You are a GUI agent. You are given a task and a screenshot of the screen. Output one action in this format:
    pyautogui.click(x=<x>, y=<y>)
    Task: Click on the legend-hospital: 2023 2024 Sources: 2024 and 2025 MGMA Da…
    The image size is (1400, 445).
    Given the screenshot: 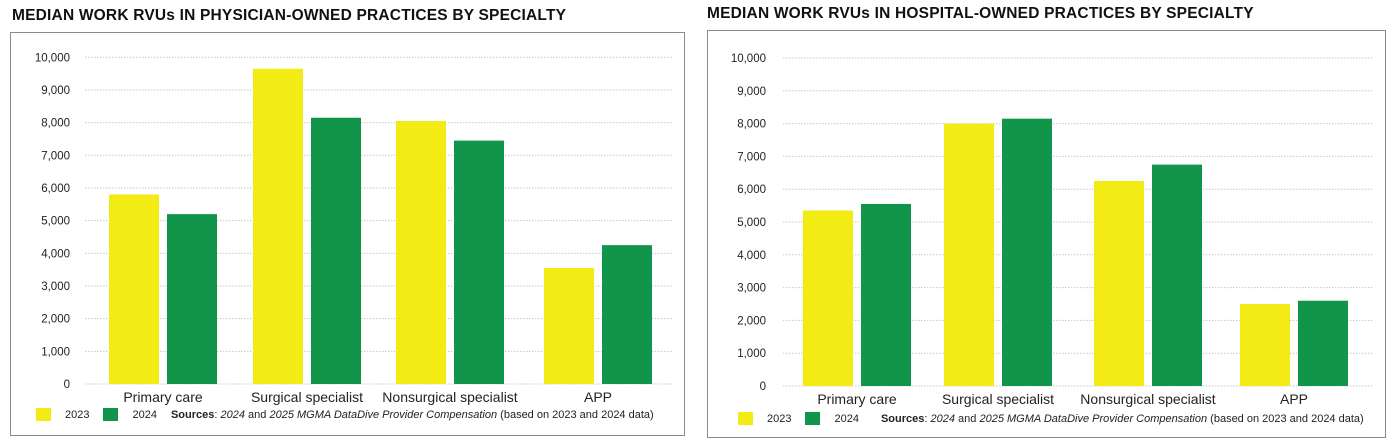 What is the action you would take?
    pyautogui.click(x=1051, y=418)
    